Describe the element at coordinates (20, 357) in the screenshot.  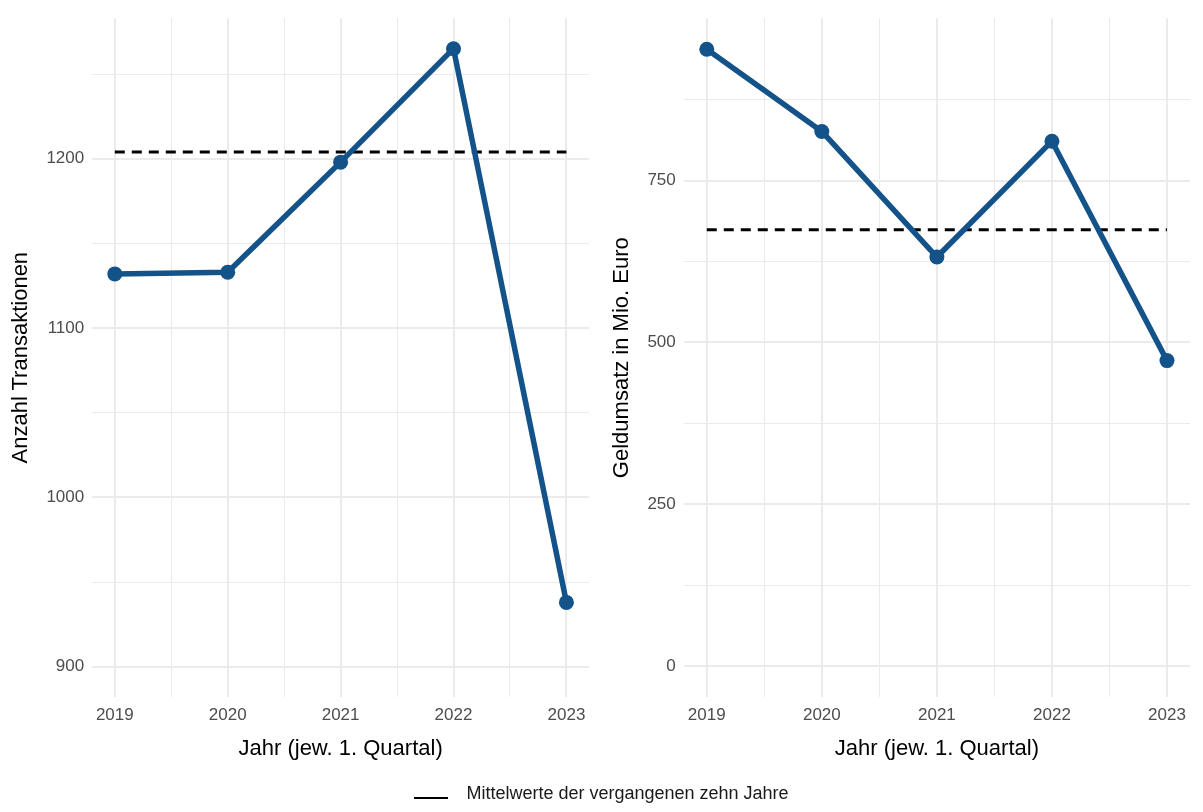
I see `y-axis-title: Anzahl Transaktionen` at that location.